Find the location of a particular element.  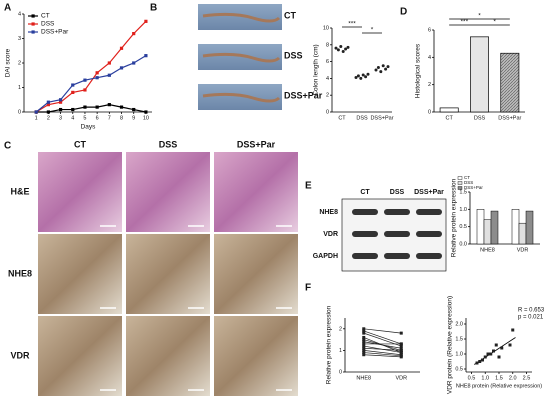

photo-label: DSS+Par is located at coordinates (303, 95).